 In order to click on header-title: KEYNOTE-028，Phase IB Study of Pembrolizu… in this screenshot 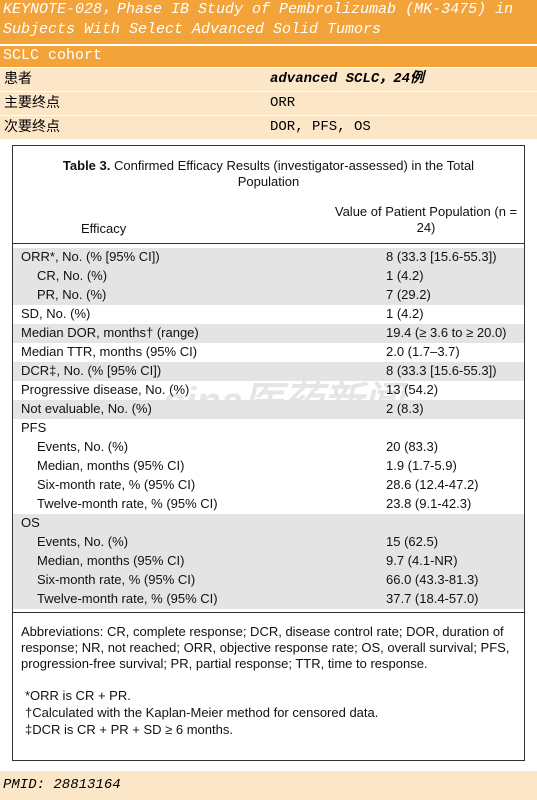, I will do `click(268, 22)`.